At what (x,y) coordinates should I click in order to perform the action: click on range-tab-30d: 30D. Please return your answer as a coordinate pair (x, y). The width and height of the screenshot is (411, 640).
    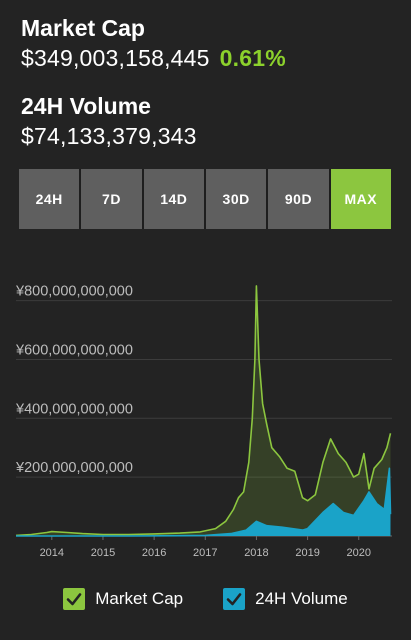
    Looking at the image, I should click on (236, 199).